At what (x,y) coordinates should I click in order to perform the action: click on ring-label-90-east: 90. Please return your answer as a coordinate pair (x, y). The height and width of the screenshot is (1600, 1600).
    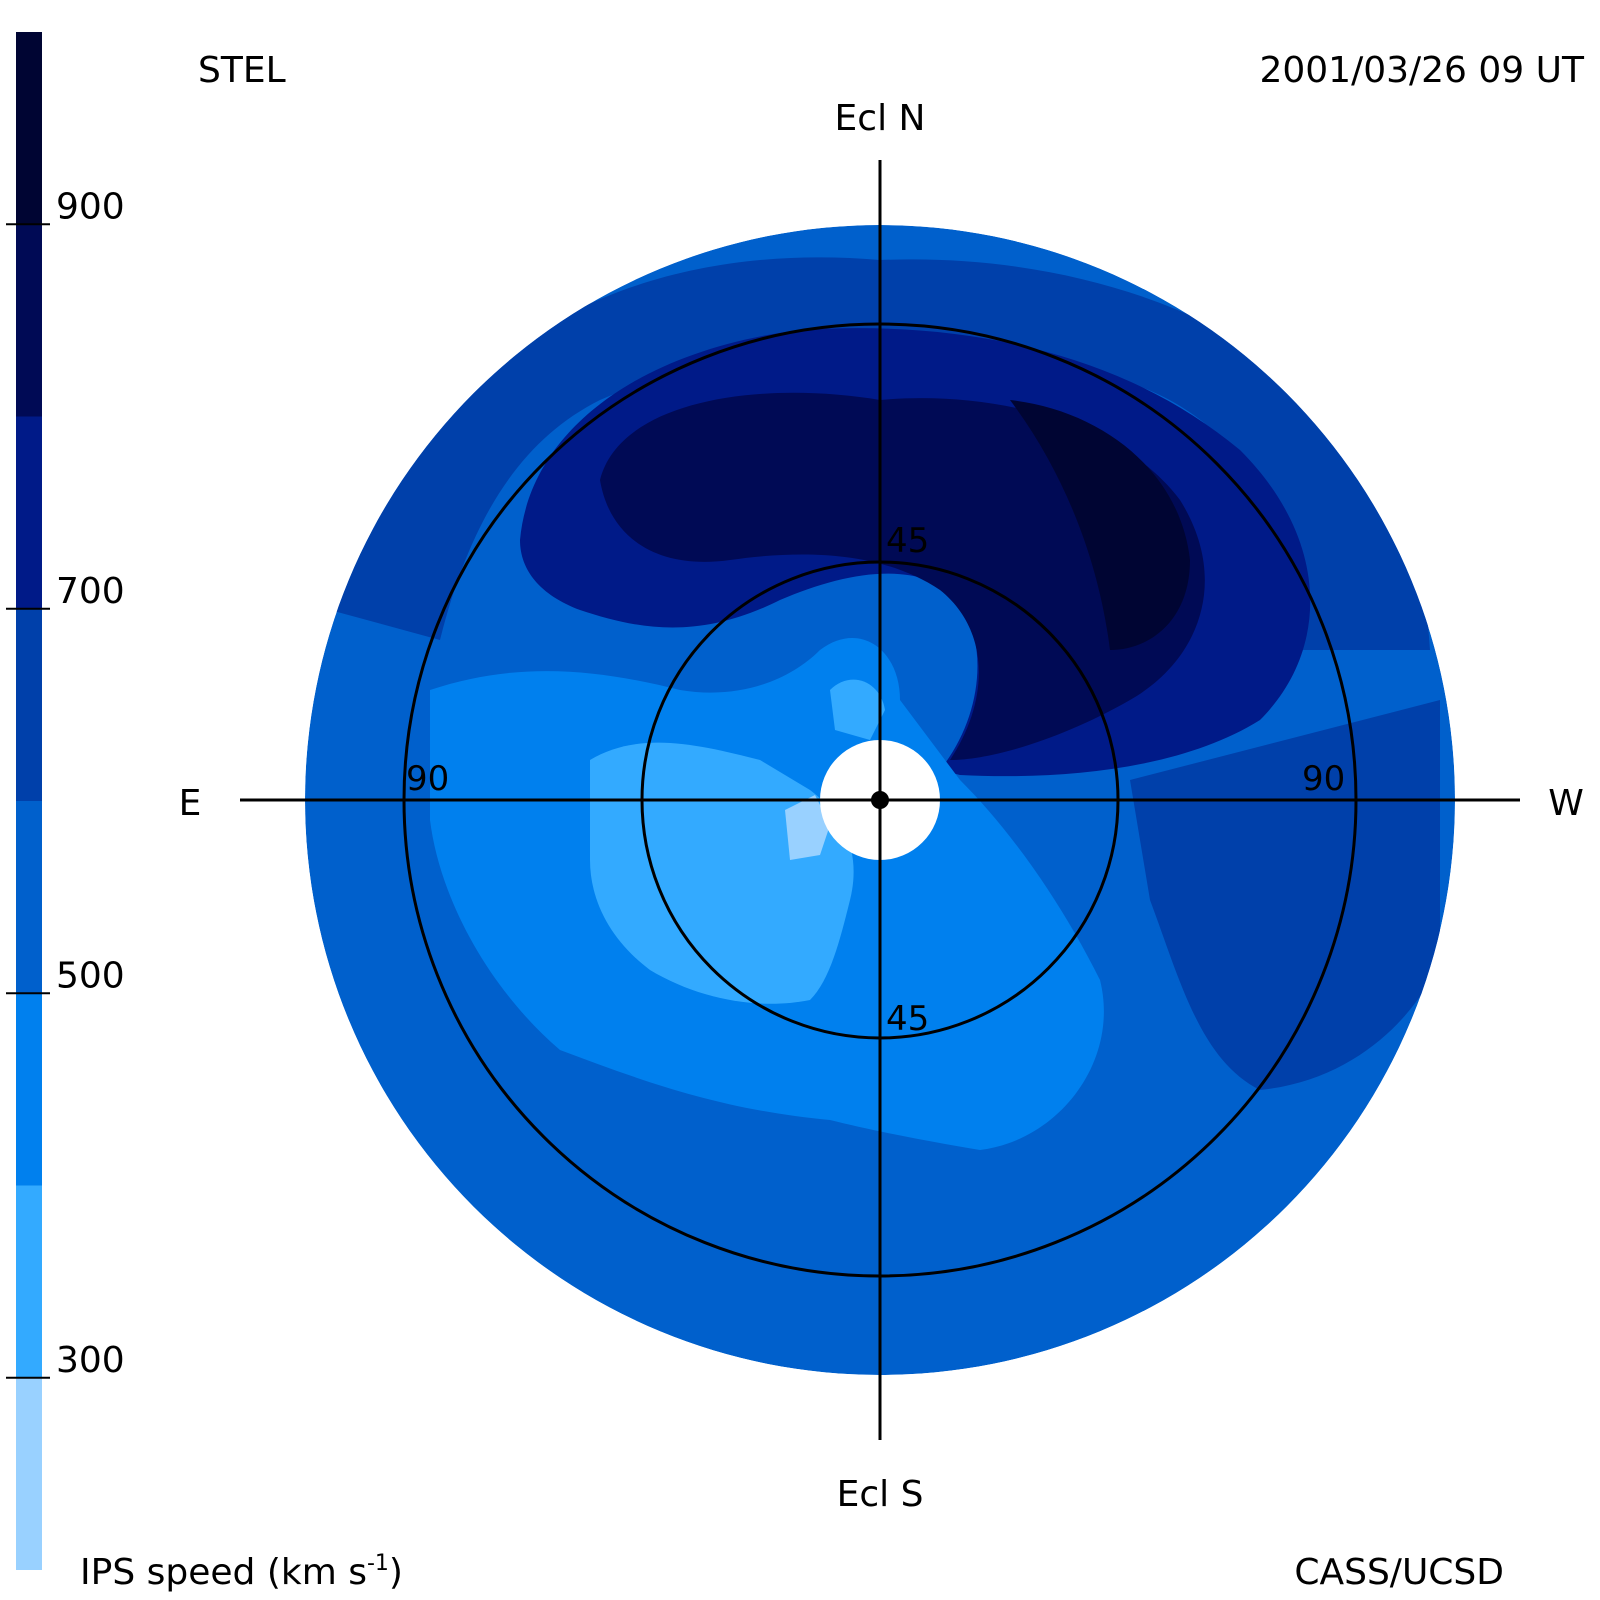
    Looking at the image, I should click on (427, 779).